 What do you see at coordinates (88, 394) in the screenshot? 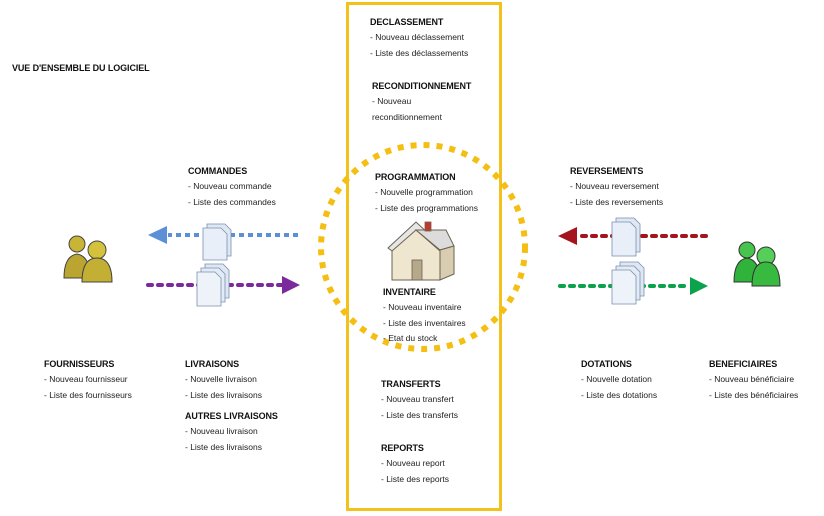
I see `link-liste-fournisseurs: - Liste des fournisseurs` at bounding box center [88, 394].